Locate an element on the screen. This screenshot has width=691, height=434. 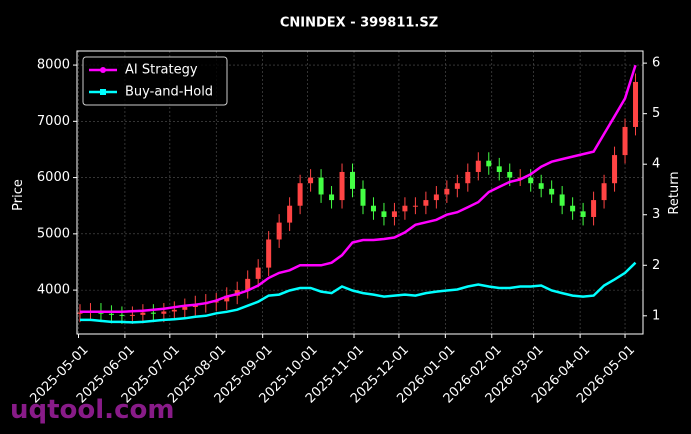
y2-tick-label: 6 is located at coordinates (656, 63).